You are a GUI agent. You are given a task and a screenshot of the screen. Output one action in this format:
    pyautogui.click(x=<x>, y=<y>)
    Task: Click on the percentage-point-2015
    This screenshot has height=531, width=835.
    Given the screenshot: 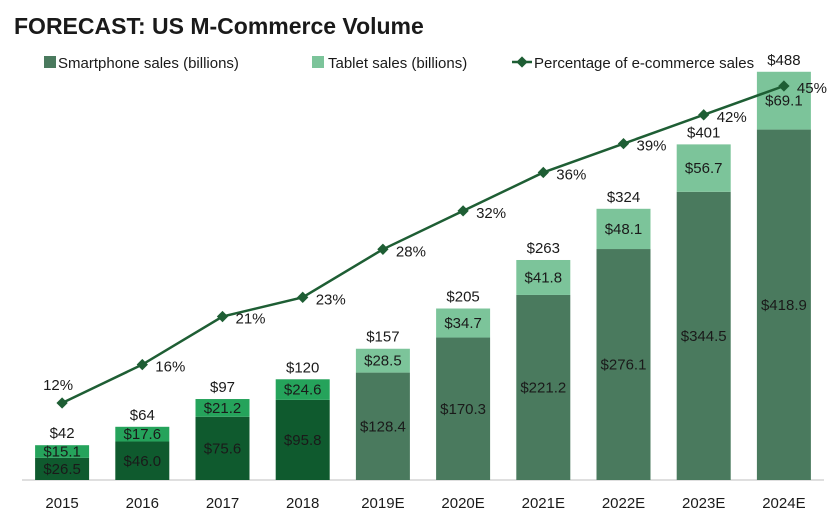 What is the action you would take?
    pyautogui.click(x=62, y=403)
    